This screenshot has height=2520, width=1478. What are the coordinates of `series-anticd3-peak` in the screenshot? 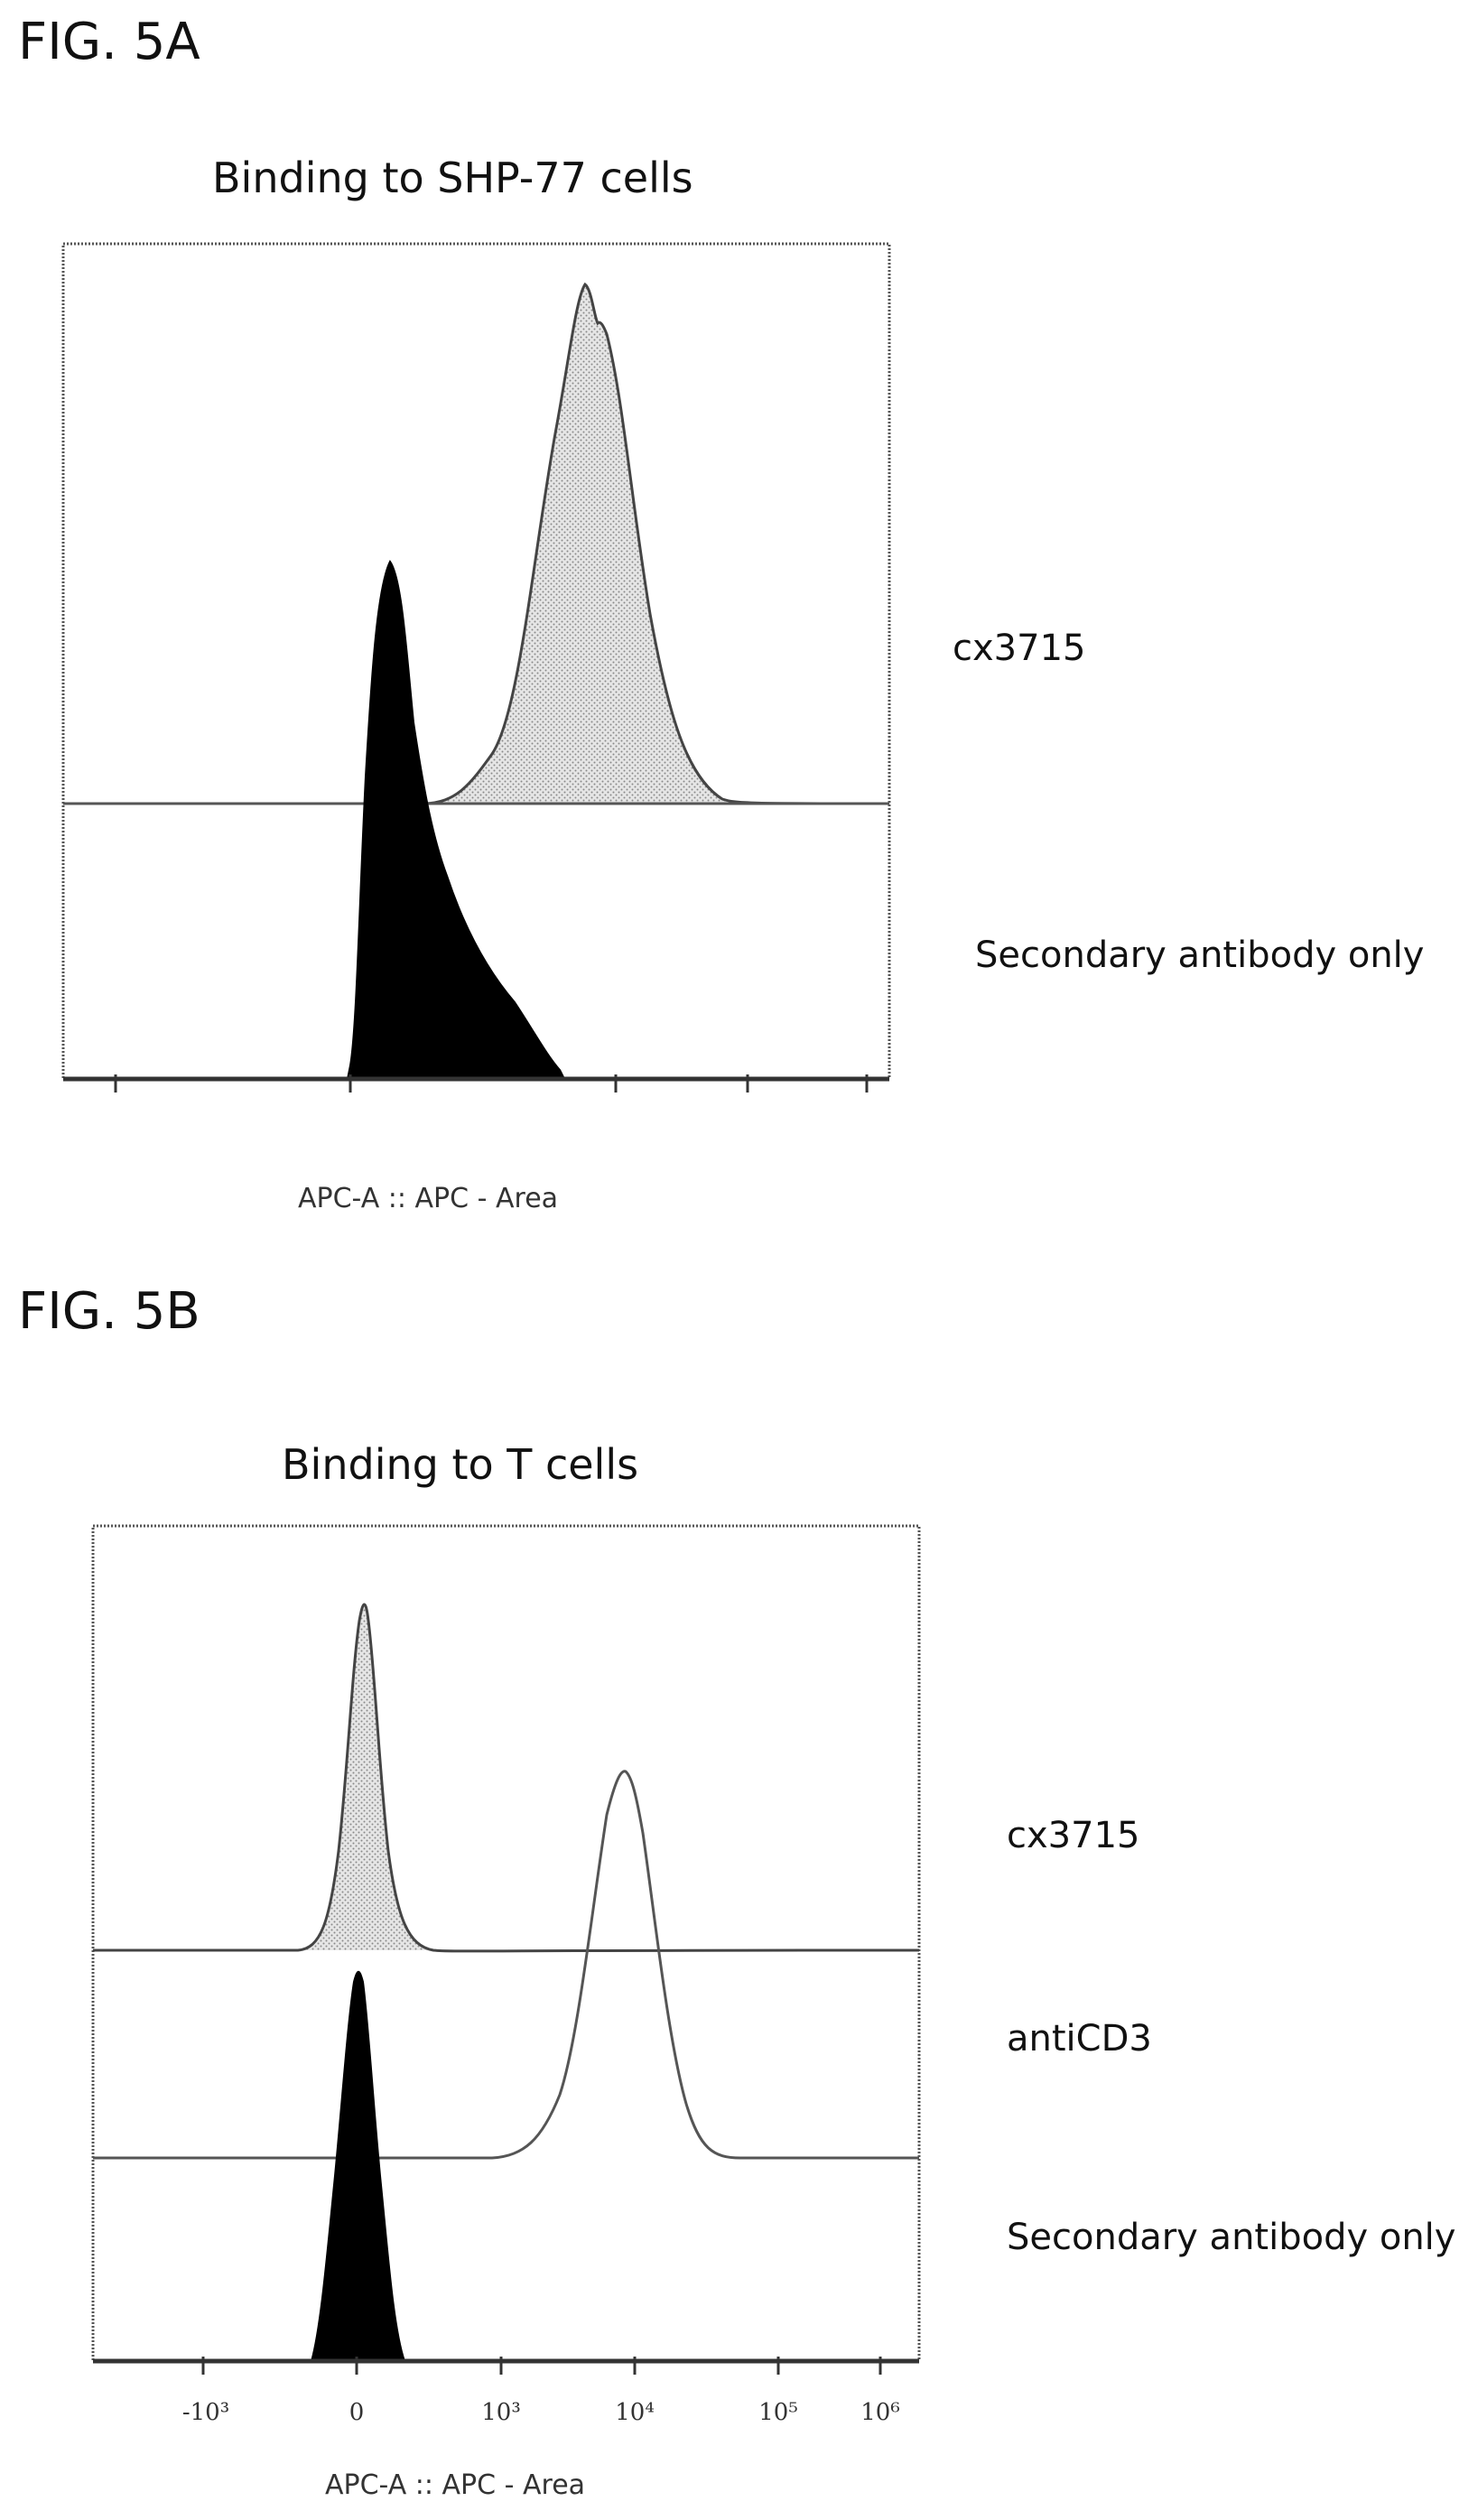 It's located at (506, 1965).